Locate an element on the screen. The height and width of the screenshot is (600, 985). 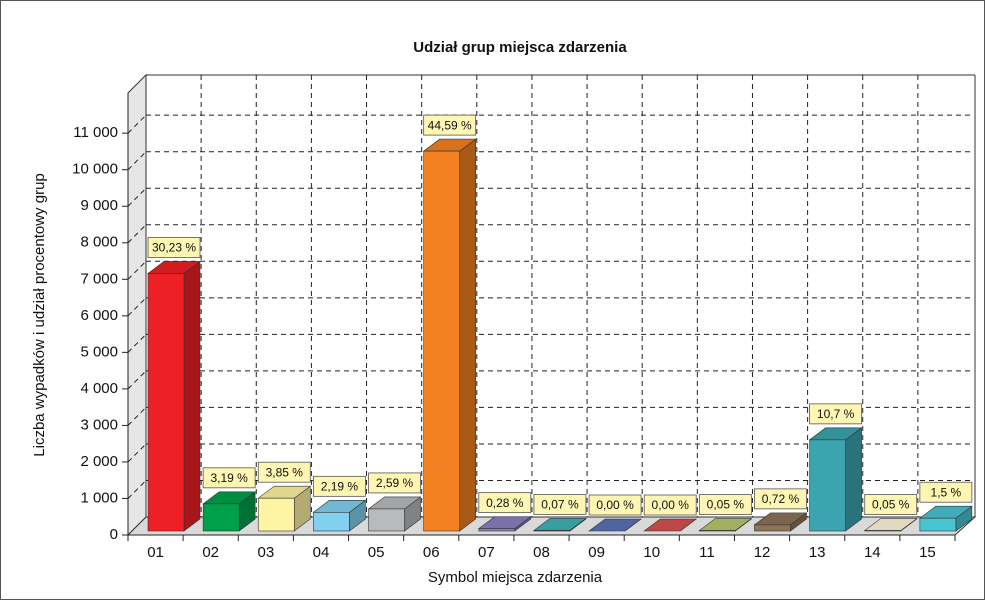
value-label: 0,72 % is located at coordinates (781, 499).